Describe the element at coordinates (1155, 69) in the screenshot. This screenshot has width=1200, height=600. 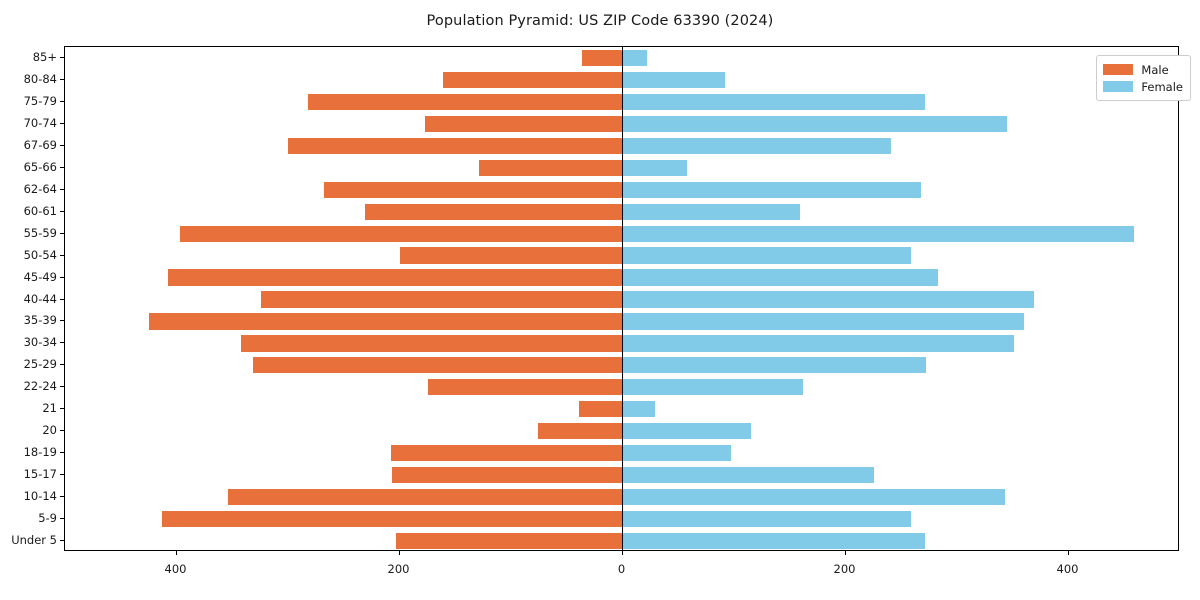
I see `legend-label: Male` at that location.